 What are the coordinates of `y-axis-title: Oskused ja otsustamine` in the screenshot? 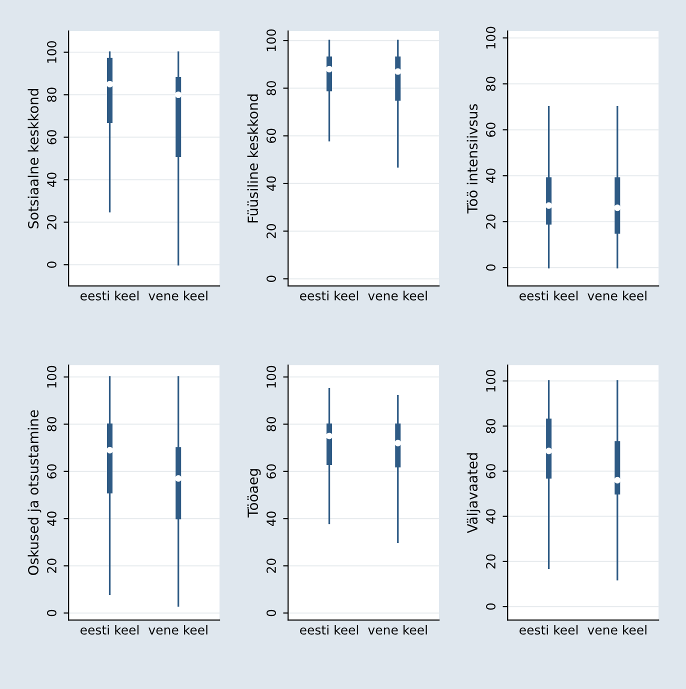 It's located at (35, 492).